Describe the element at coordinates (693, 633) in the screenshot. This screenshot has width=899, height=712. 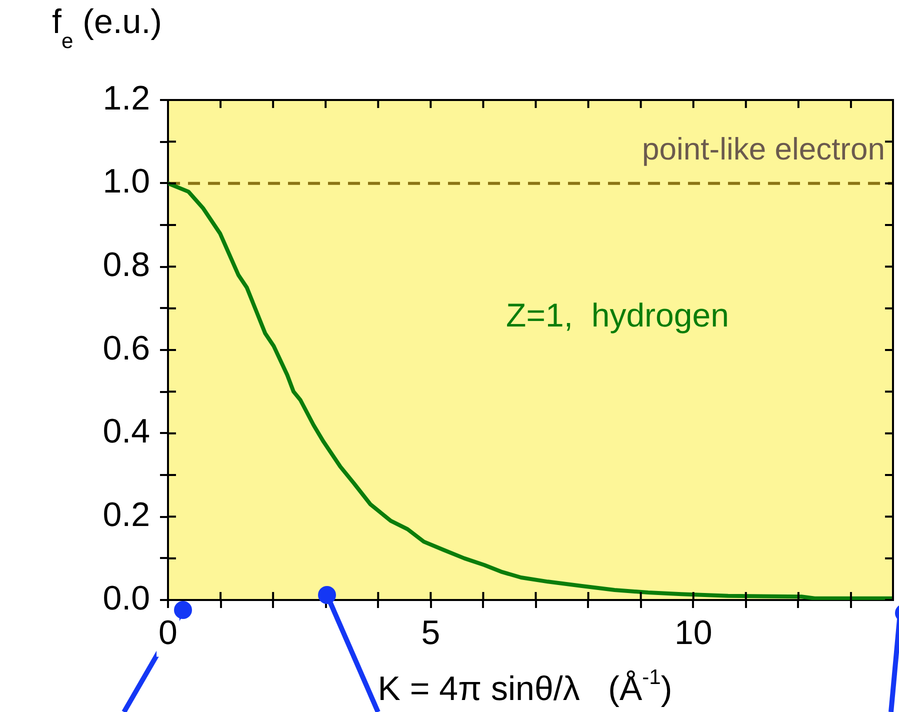
I see `x-tick-label: 10` at that location.